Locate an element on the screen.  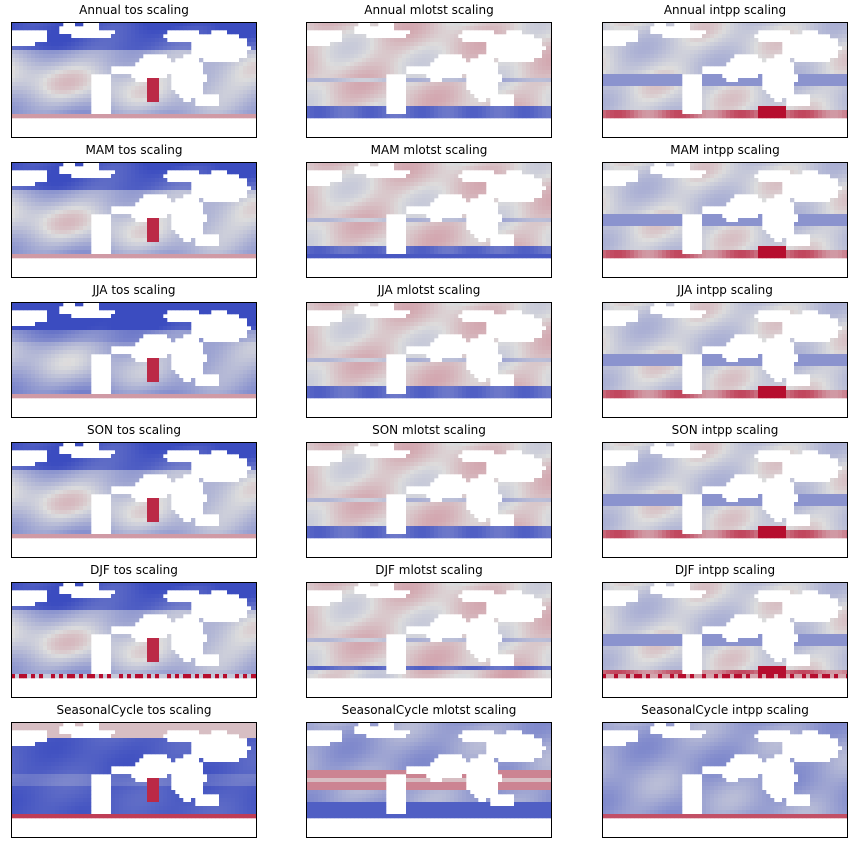
panel-title: SeasonalCycle mlotst scaling is located at coordinates (429, 710).